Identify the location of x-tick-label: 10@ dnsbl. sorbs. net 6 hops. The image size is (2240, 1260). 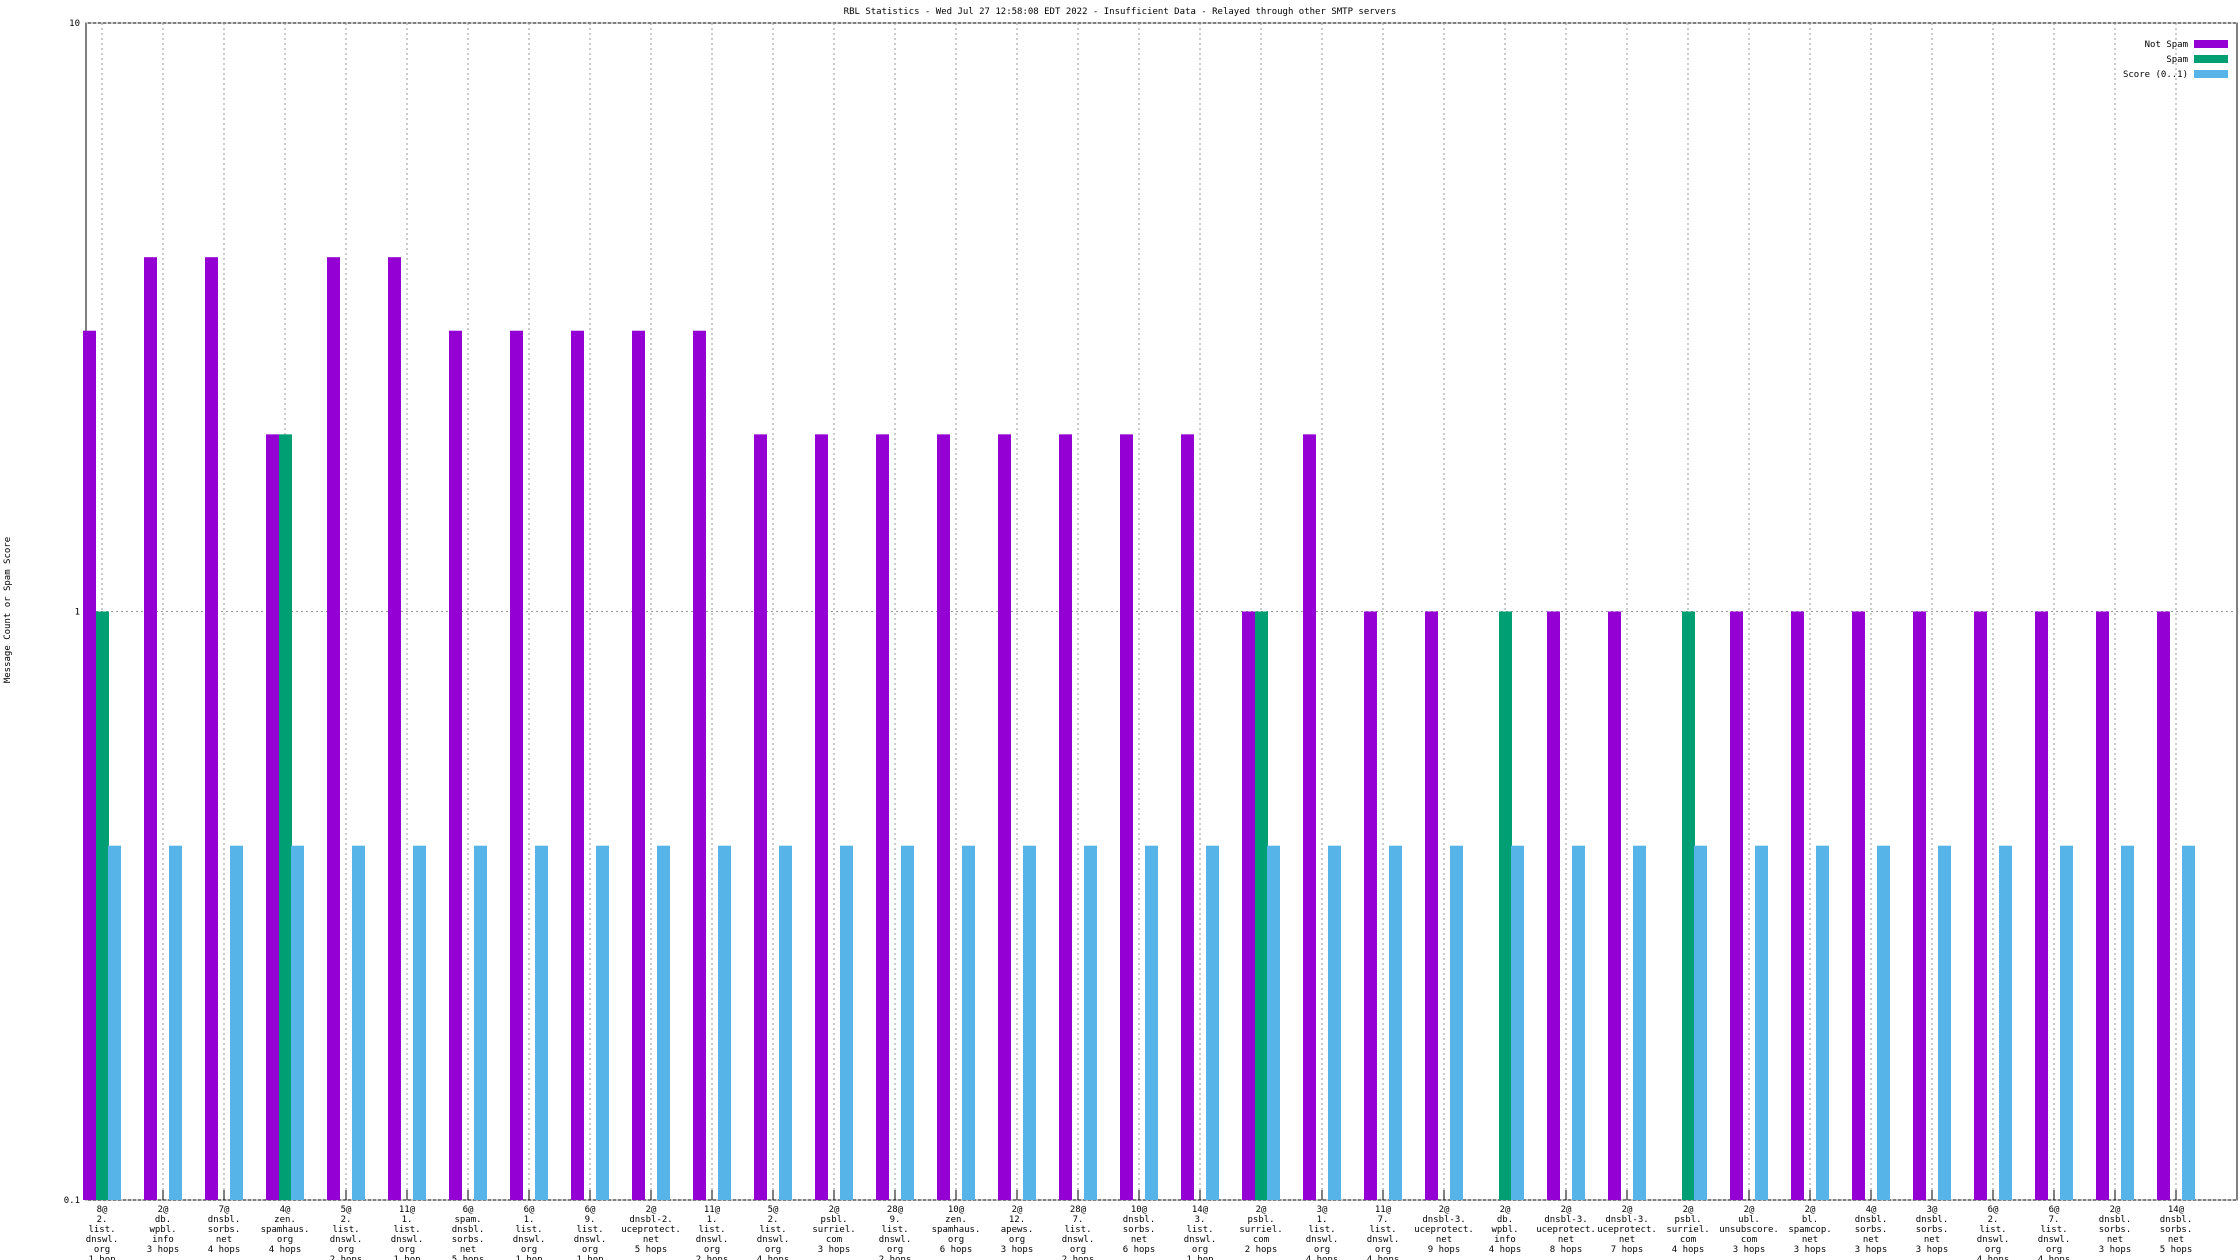
(1139, 1230).